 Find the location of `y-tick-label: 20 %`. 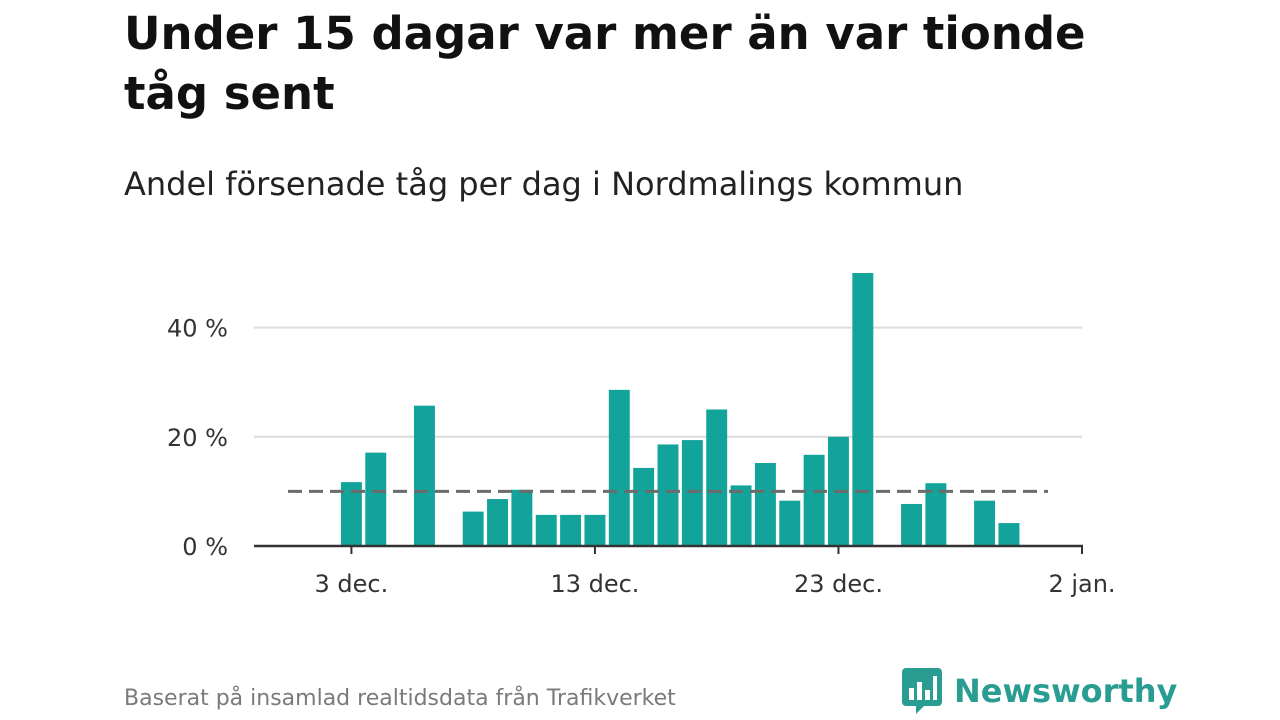

y-tick-label: 20 % is located at coordinates (197, 438).